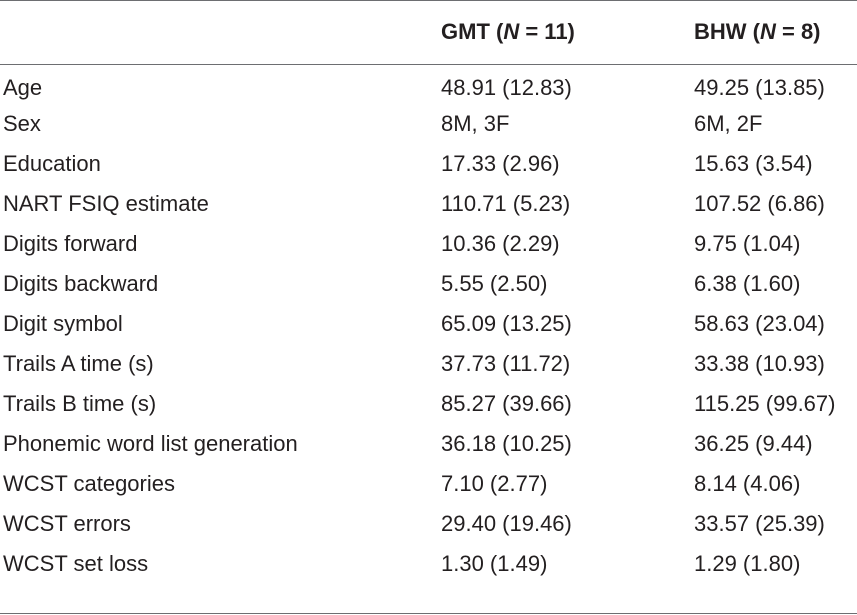 The width and height of the screenshot is (857, 615). Describe the element at coordinates (428, 484) in the screenshot. I see `table-row: WCST categories 7.10 (2.77) 8.14 (4.06)` at that location.